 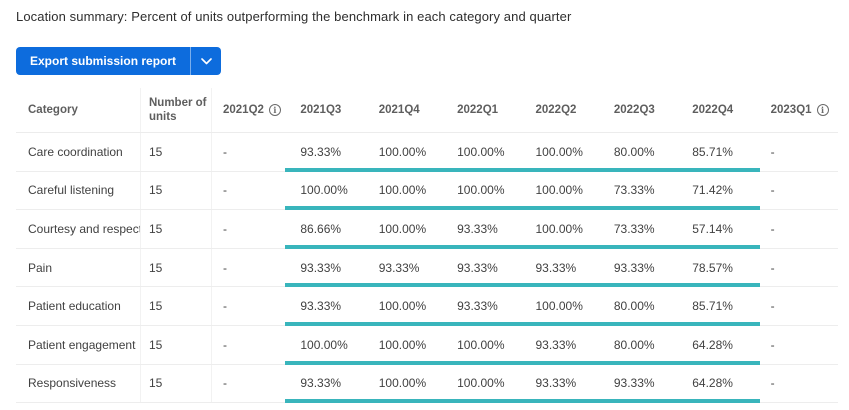 What do you see at coordinates (713, 109) in the screenshot?
I see `column-header-2022q4: 2022Q4` at bounding box center [713, 109].